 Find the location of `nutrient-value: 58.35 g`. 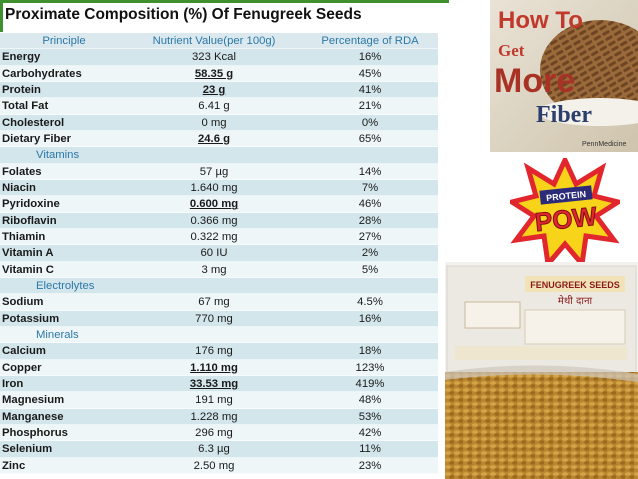

nutrient-value: 58.35 g is located at coordinates (214, 74).